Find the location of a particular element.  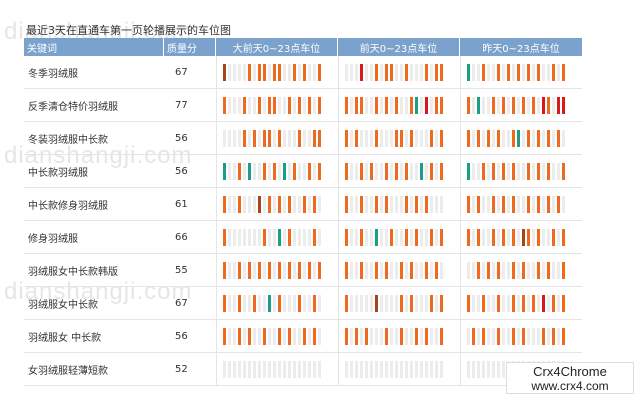

rank-cell: 55 is located at coordinates (181, 270).